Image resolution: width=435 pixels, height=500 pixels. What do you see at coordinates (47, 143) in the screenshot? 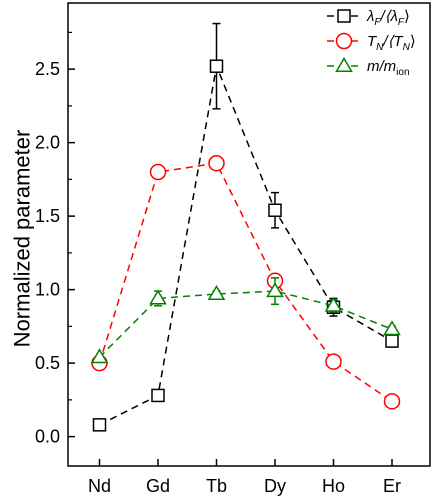
I see `y-tick-label: 2.0` at bounding box center [47, 143].